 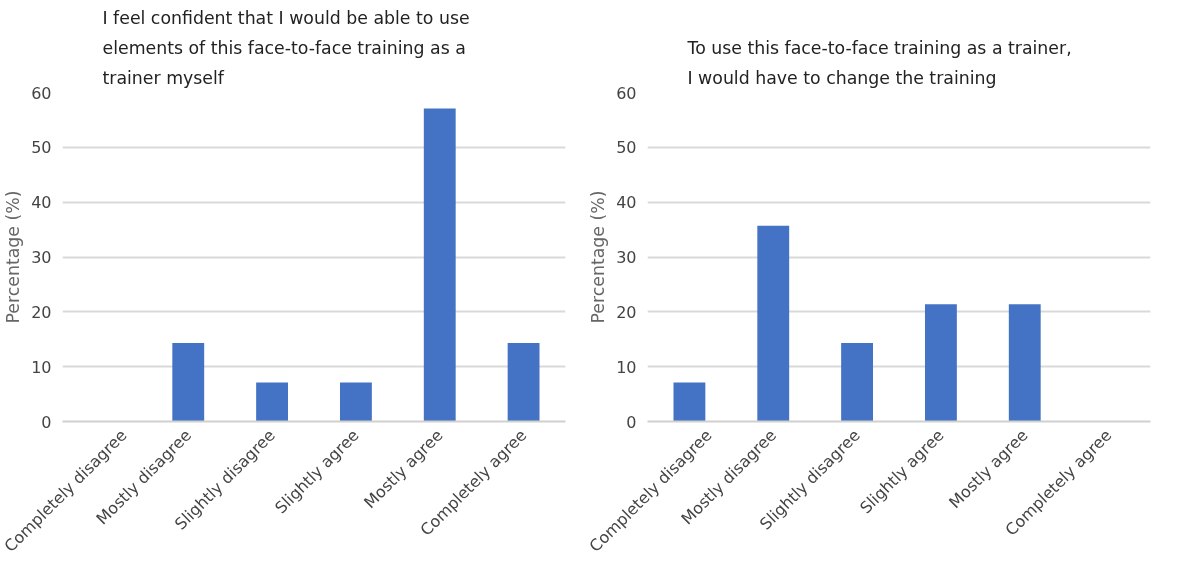 I want to click on chart-title: To use this face-to-face training as a trainer, I would have to change the training, so click(x=879, y=62).